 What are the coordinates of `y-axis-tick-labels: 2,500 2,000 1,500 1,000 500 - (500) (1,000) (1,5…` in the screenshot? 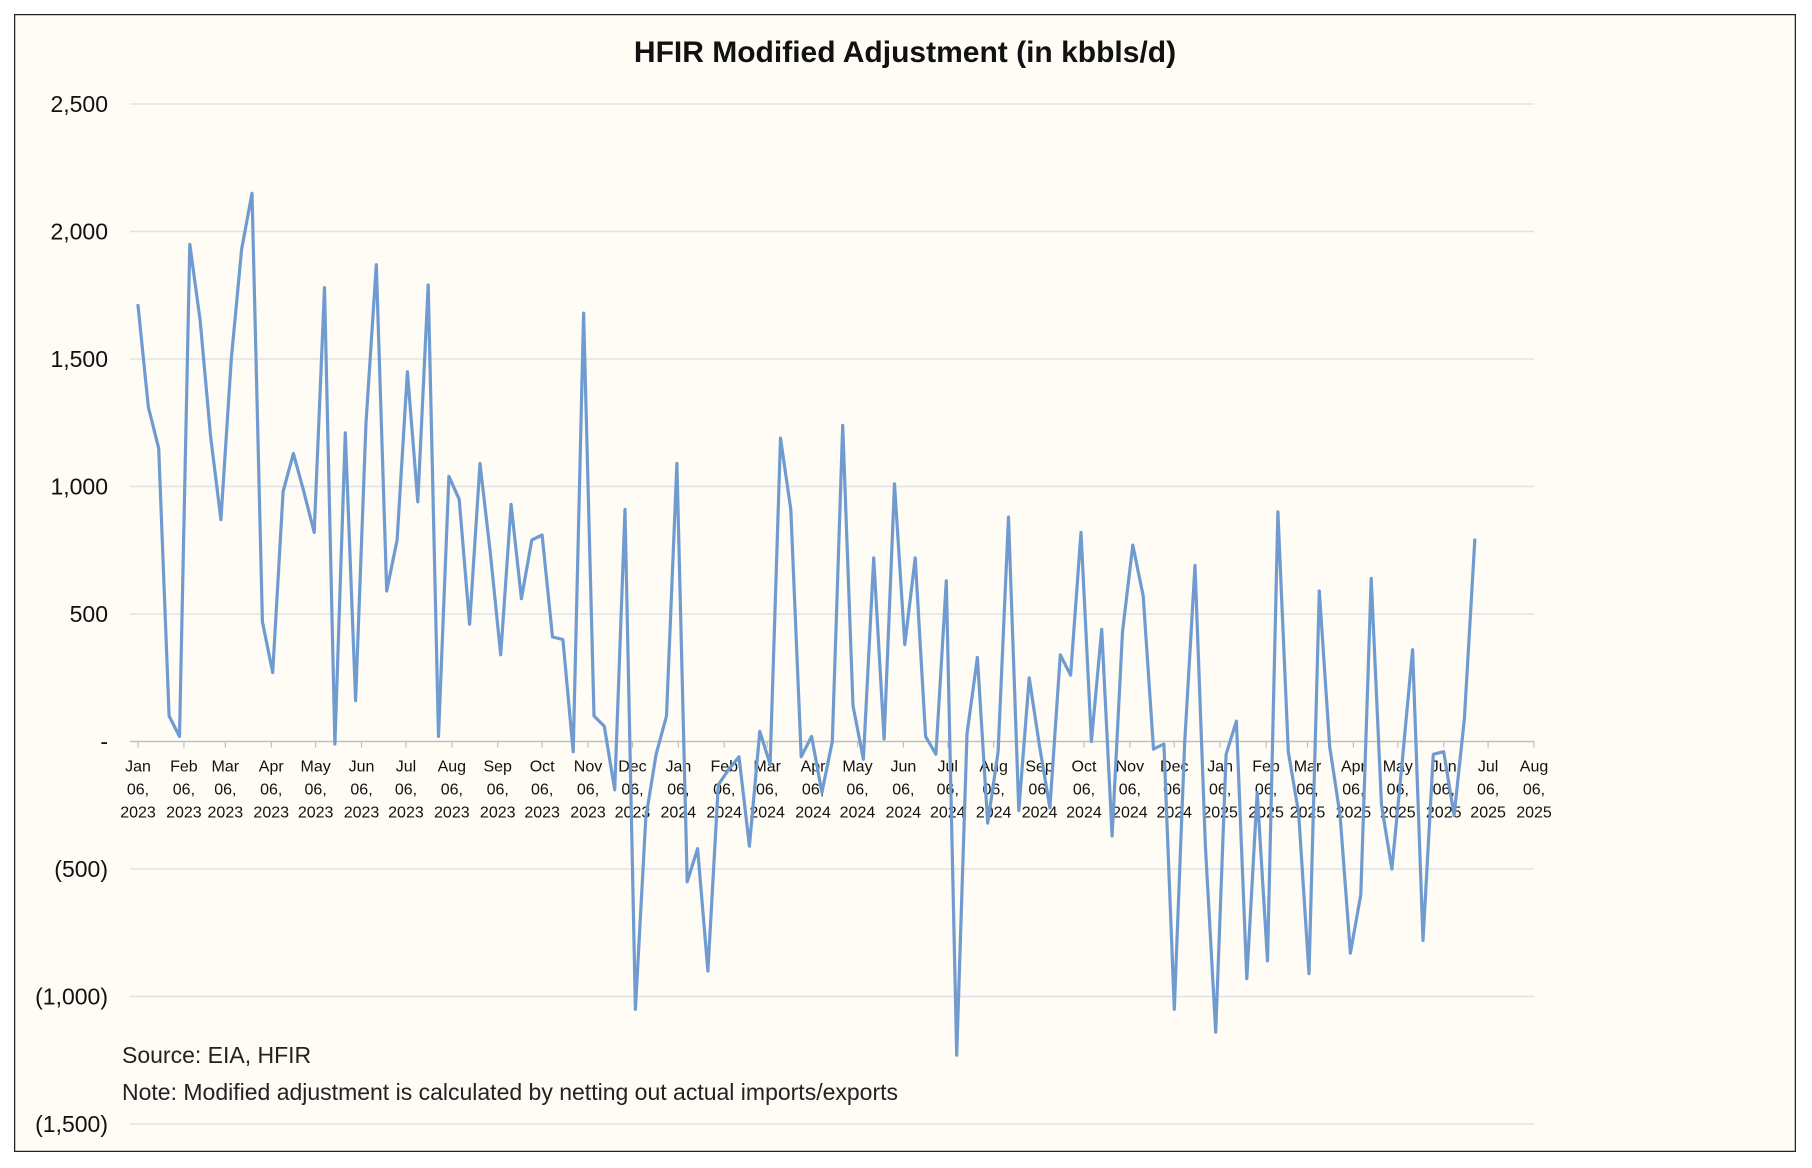 It's located at (71, 614).